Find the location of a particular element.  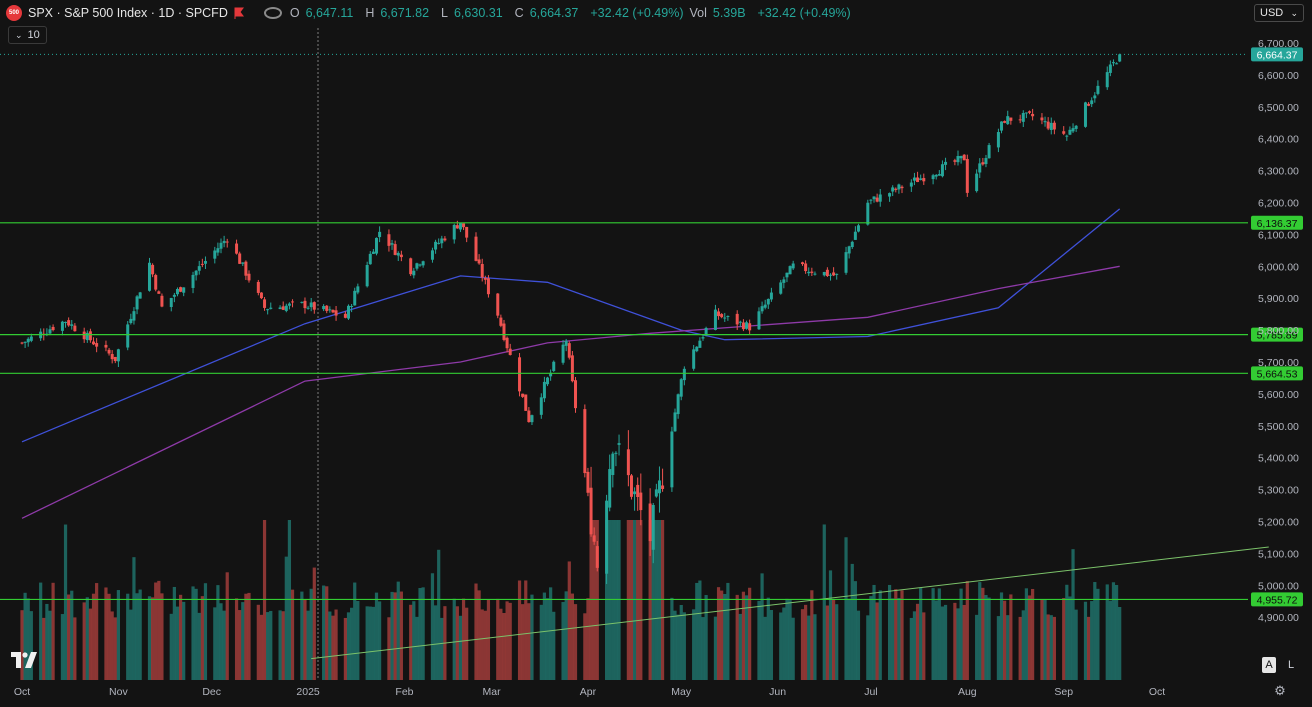

low-value: 6,630.31 is located at coordinates (478, 13).